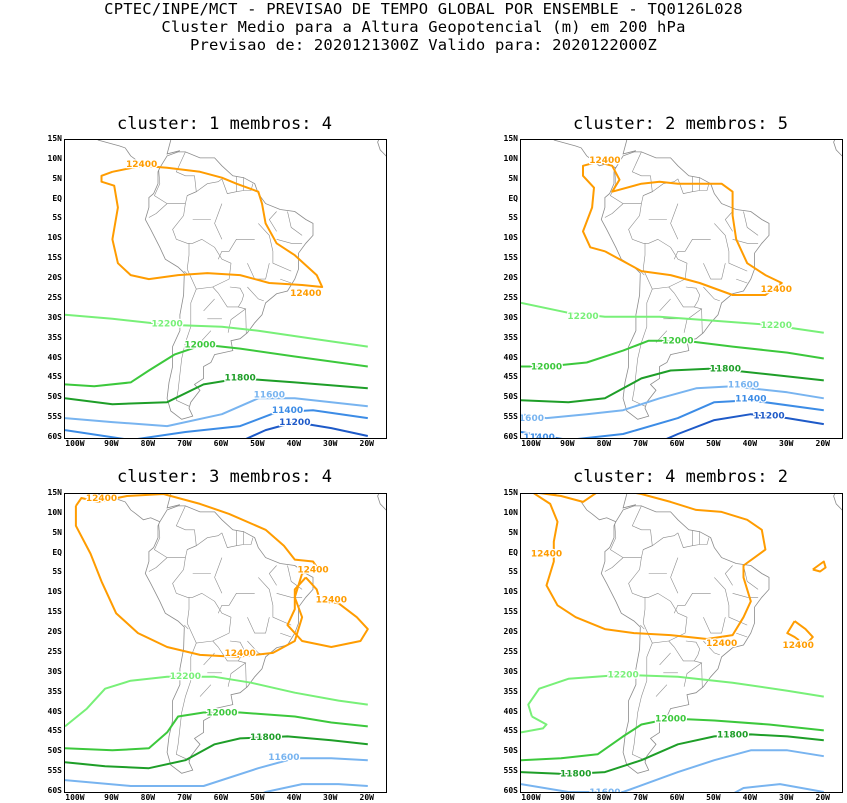 The image size is (847, 803). I want to click on lat-tick-label: 45S, so click(54, 731).